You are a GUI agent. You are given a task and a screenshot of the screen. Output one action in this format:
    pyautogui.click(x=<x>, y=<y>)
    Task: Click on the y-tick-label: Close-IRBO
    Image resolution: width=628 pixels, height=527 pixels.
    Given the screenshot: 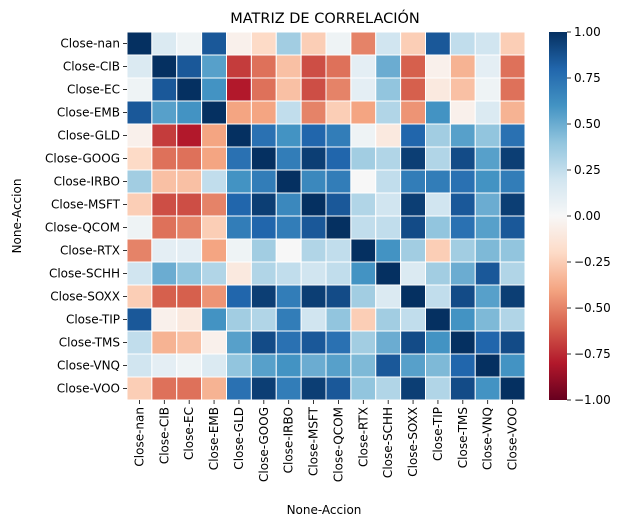 What is the action you would take?
    pyautogui.click(x=87, y=182)
    